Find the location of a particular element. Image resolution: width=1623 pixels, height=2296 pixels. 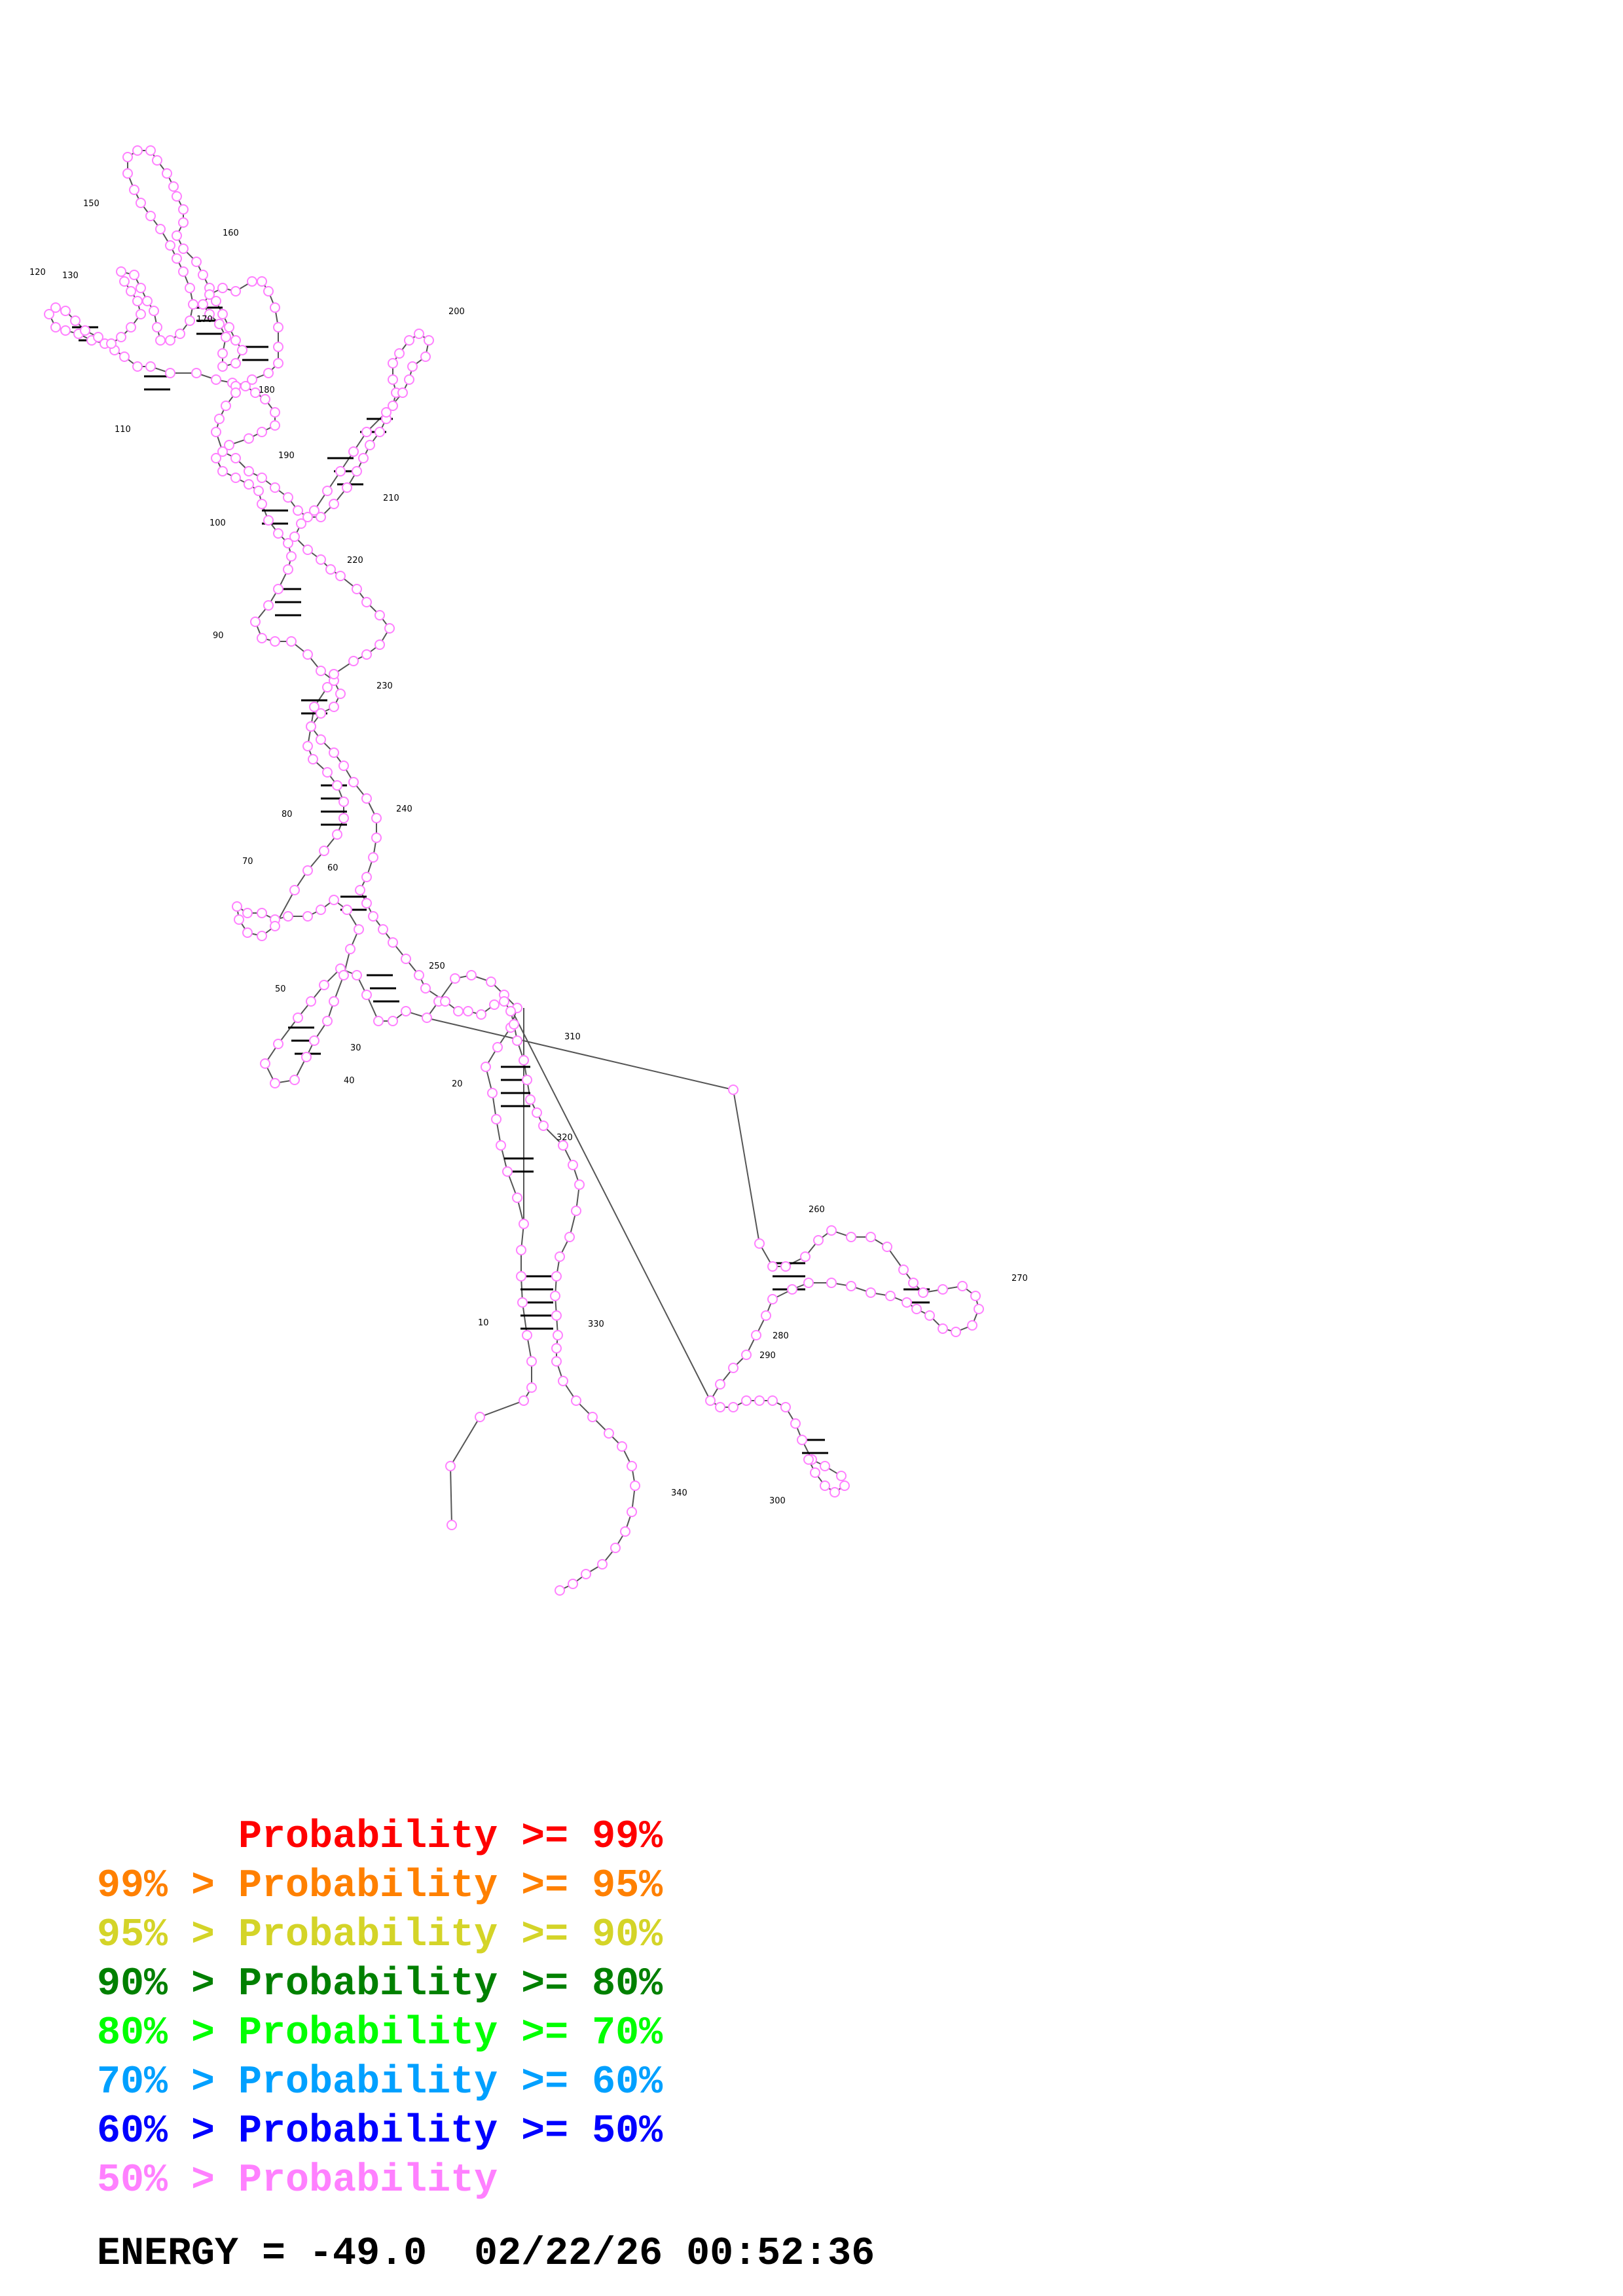

position-label: 120 is located at coordinates (37, 273).